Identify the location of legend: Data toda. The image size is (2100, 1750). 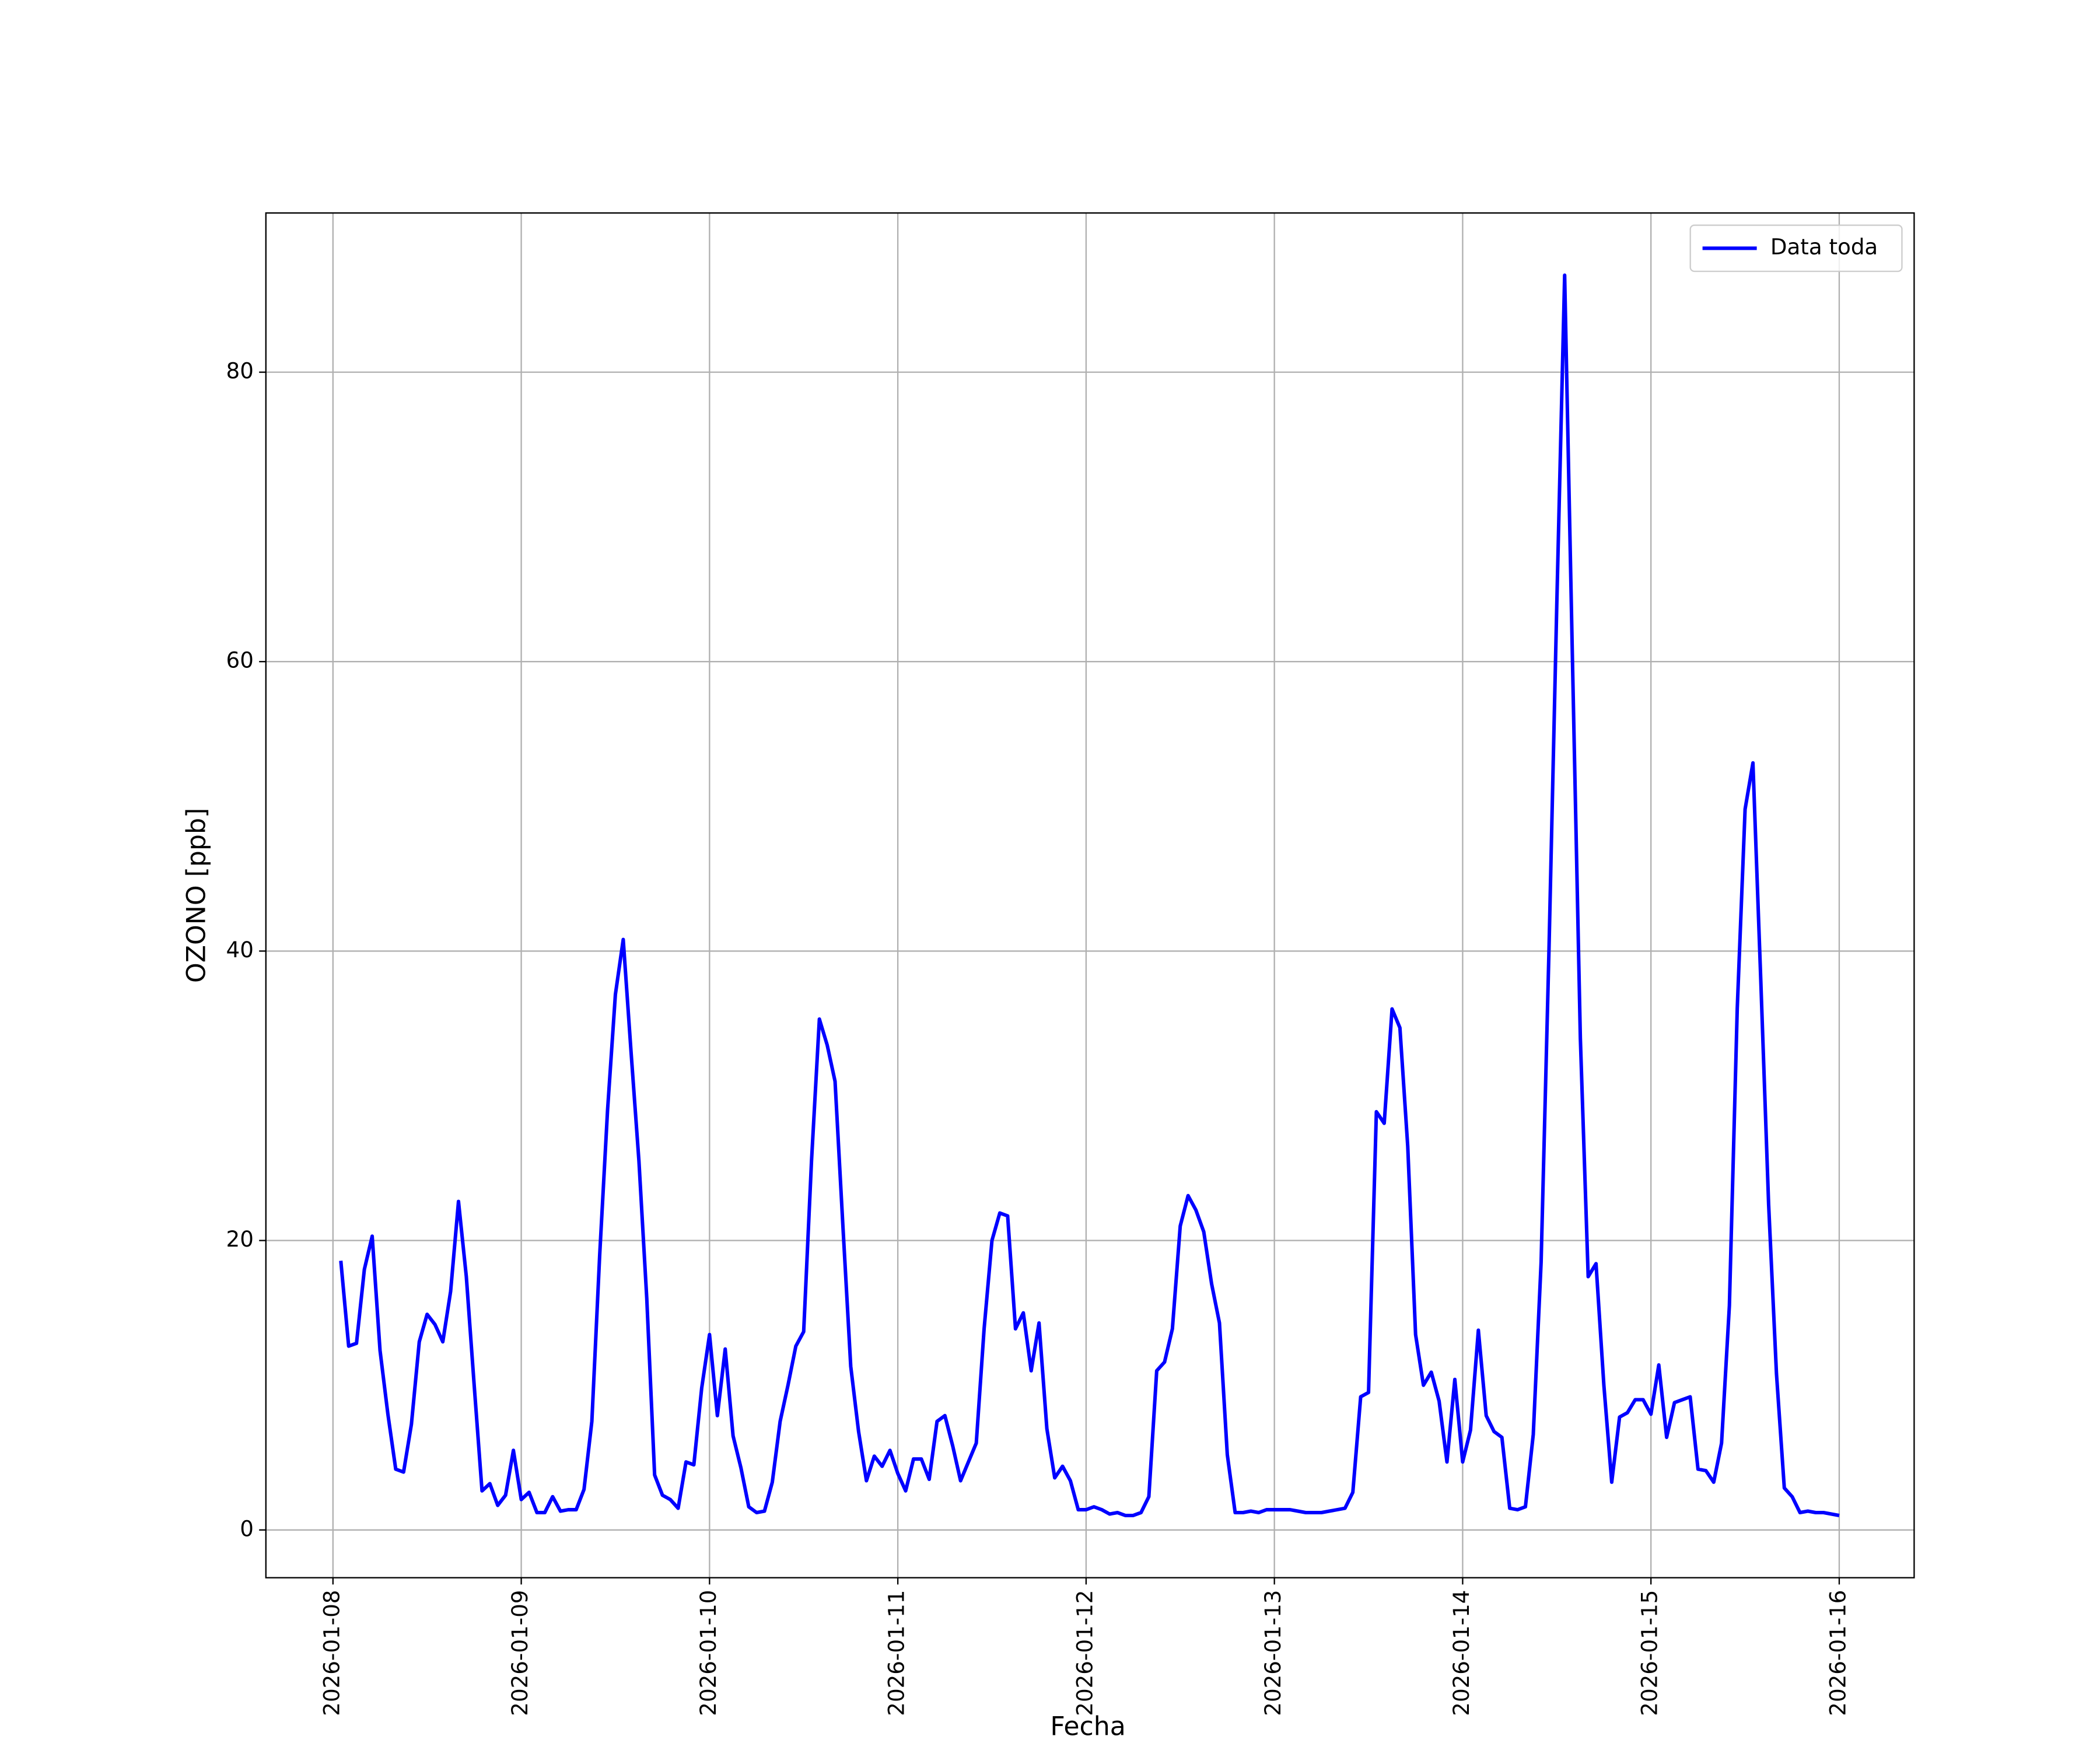
(1796, 248).